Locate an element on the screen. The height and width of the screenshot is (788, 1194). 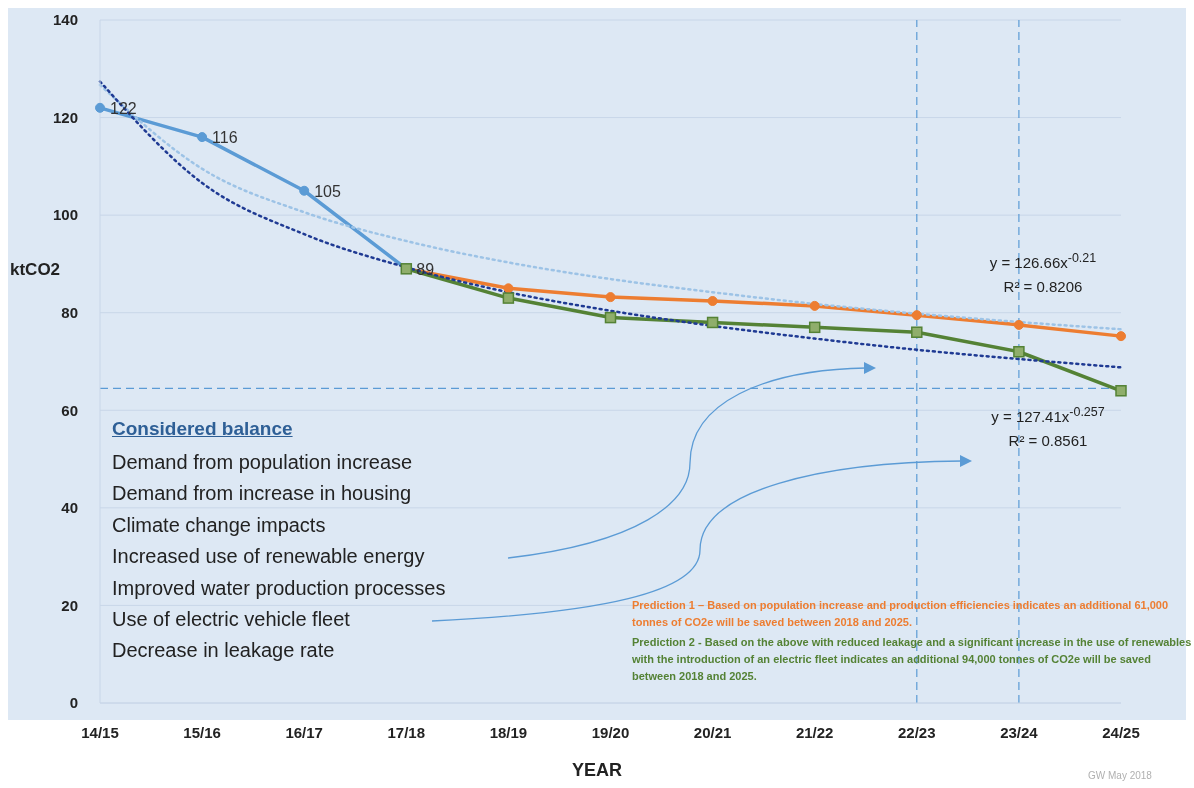
data-label: 105 is located at coordinates (327, 191).